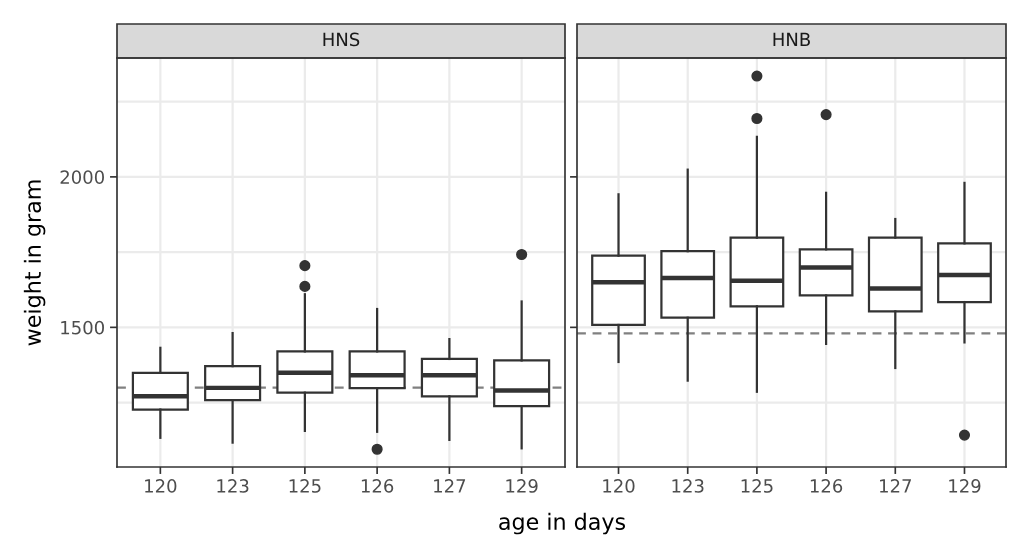  What do you see at coordinates (82, 327) in the screenshot?
I see `y-tick-label: 1500` at bounding box center [82, 327].